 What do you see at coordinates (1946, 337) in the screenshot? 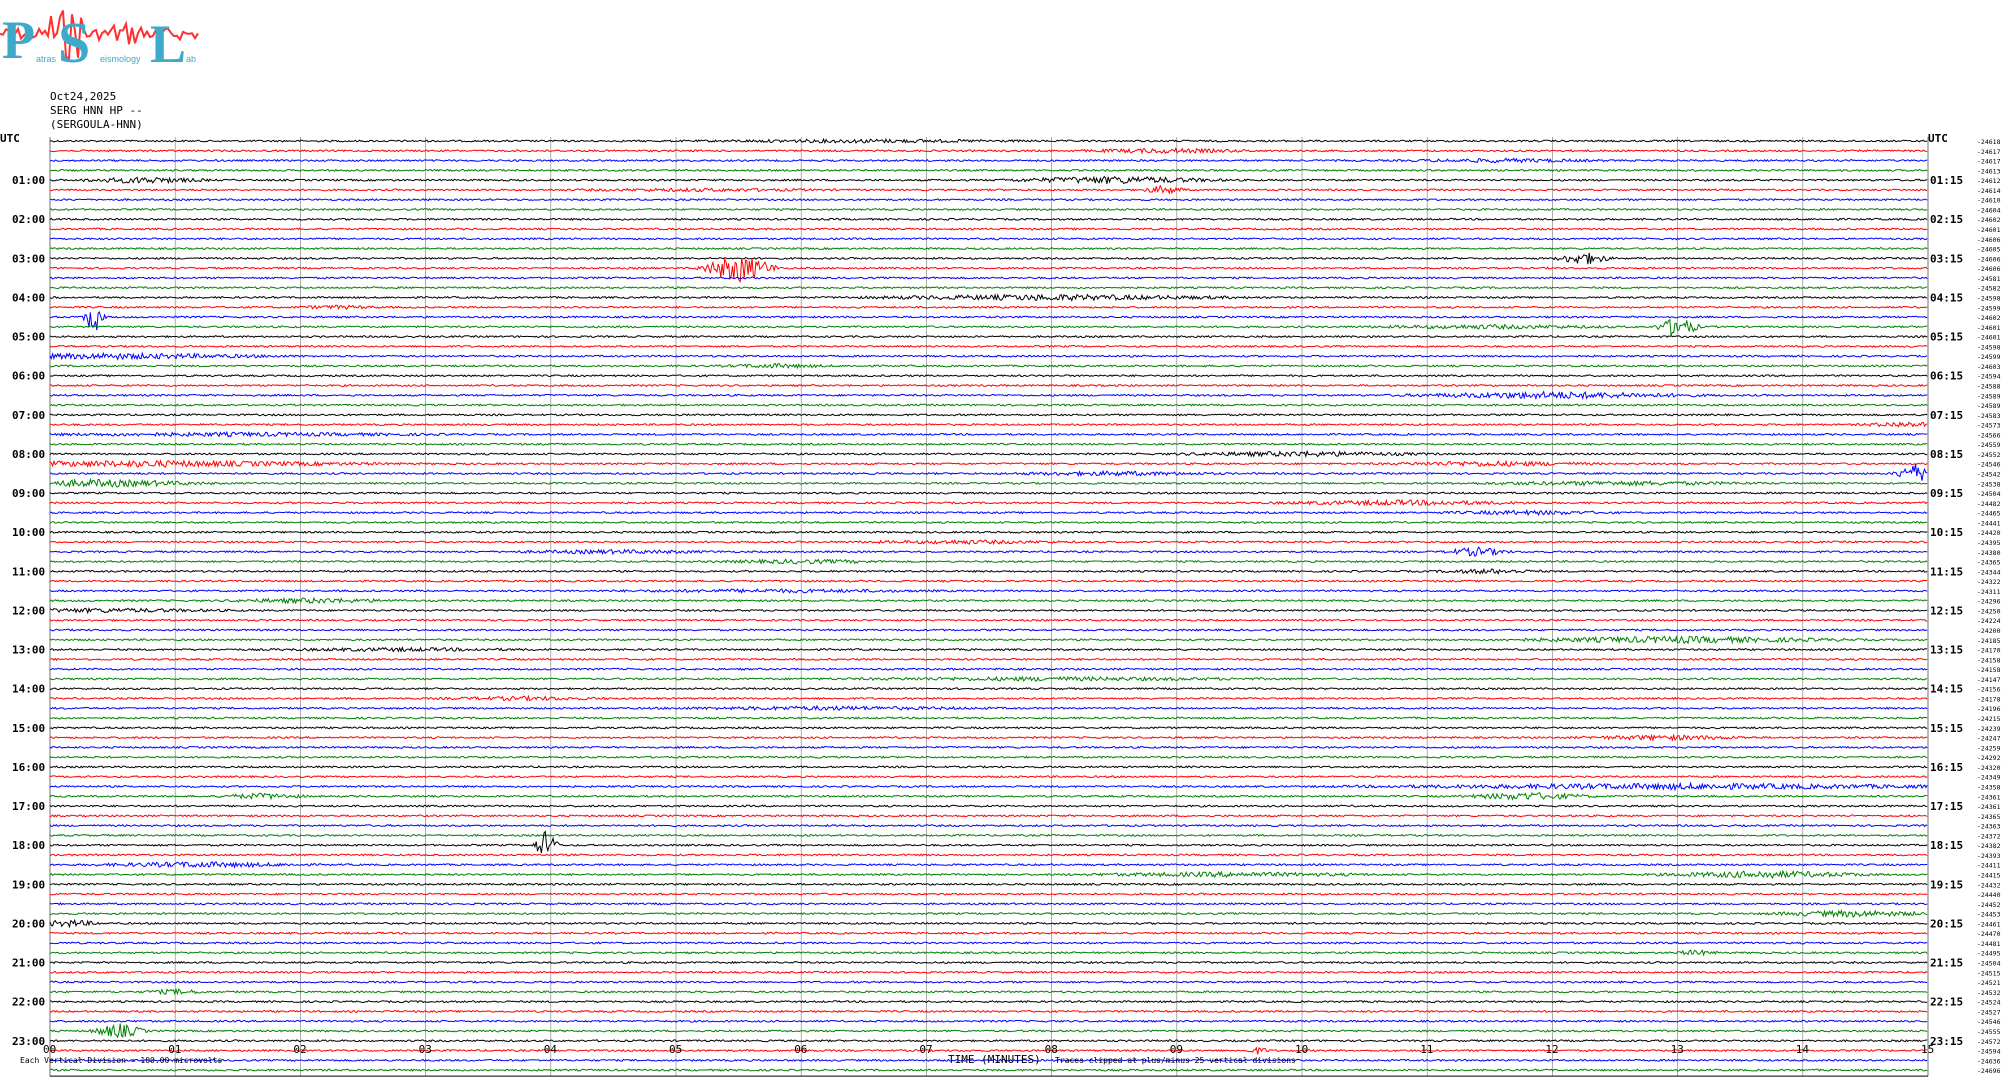
I see `hour-label-right: 05:15` at bounding box center [1946, 337].